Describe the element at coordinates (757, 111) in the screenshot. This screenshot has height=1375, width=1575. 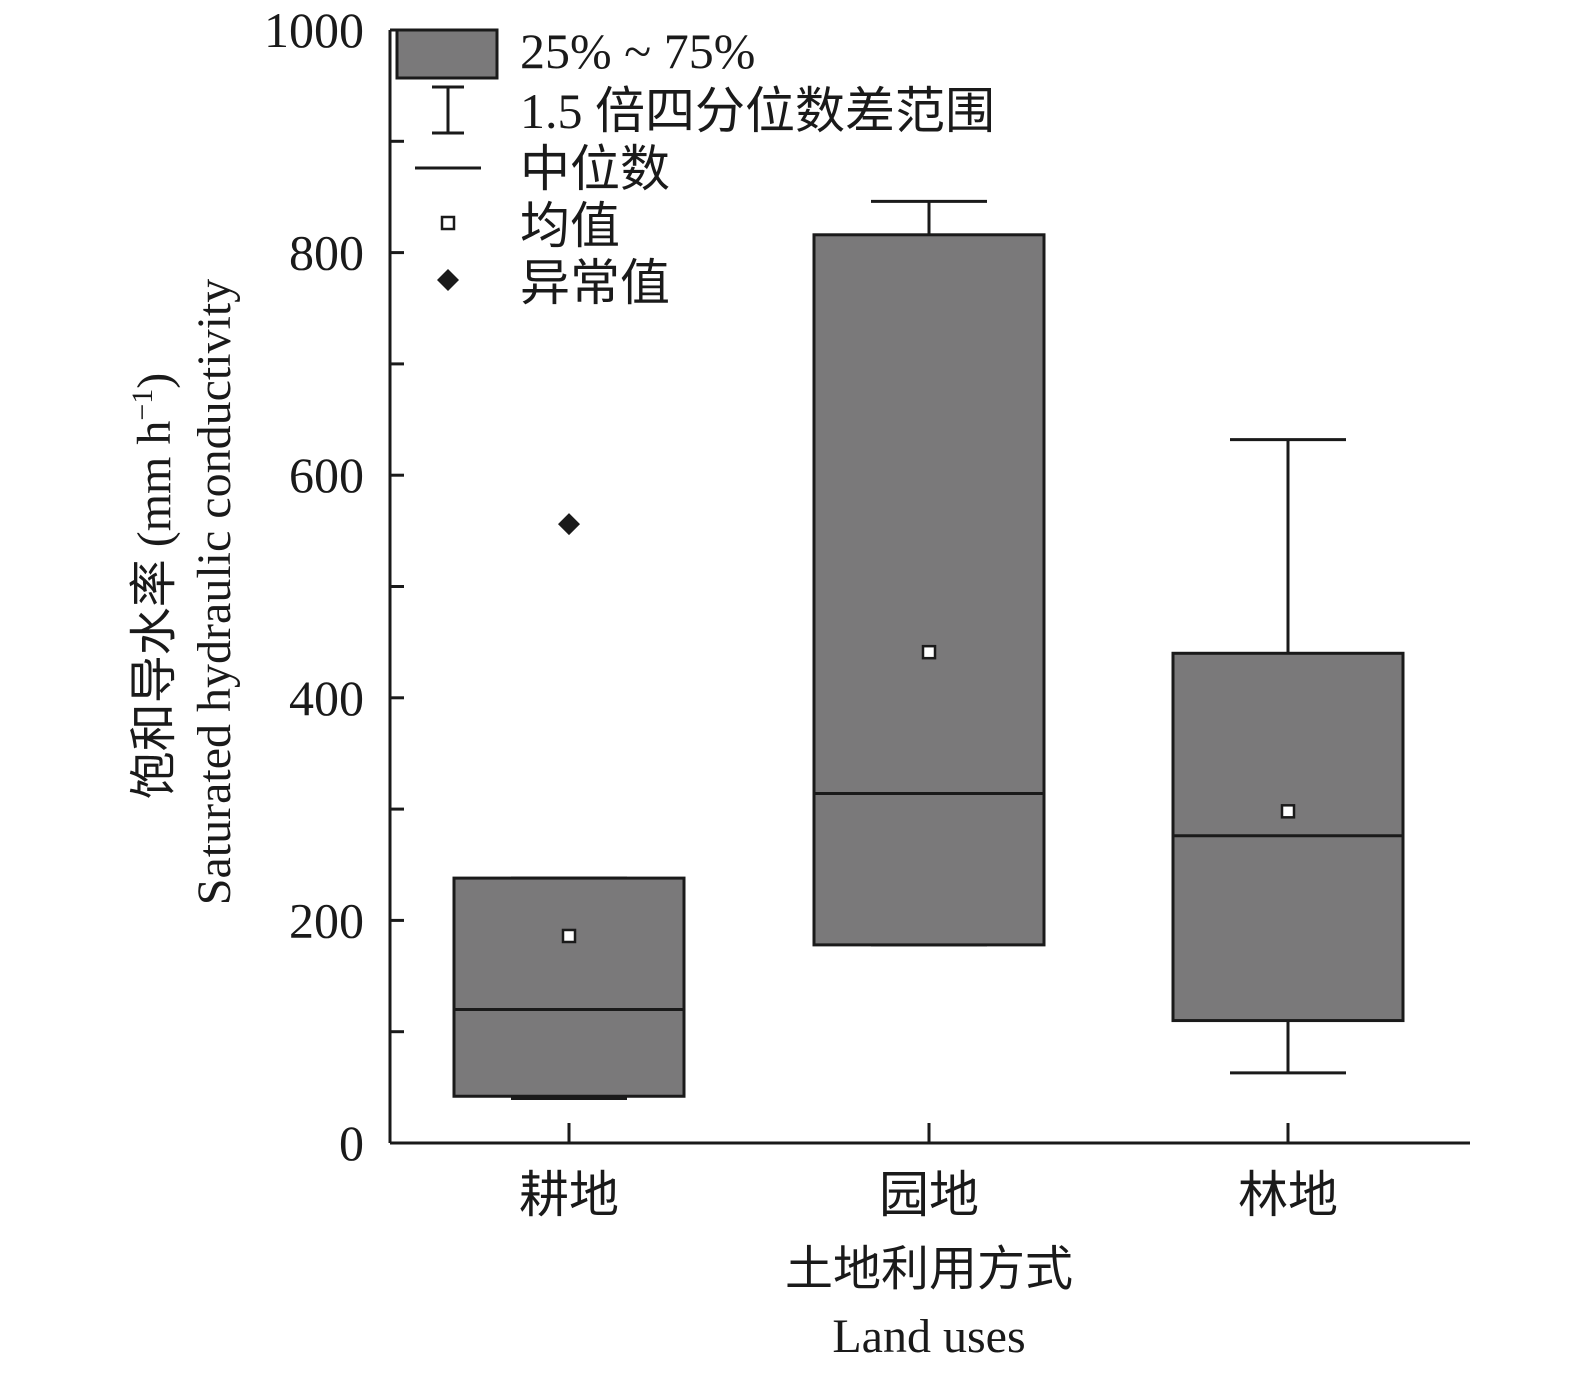
I see `legend-label-whisker: 1.5 倍四分位数差范围` at that location.